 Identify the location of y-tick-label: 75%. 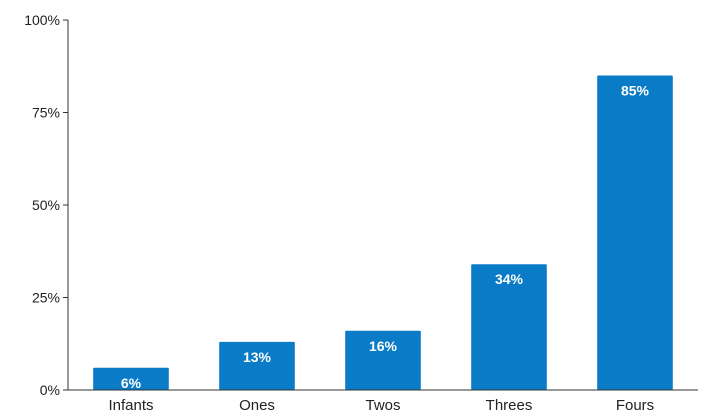
(46, 113).